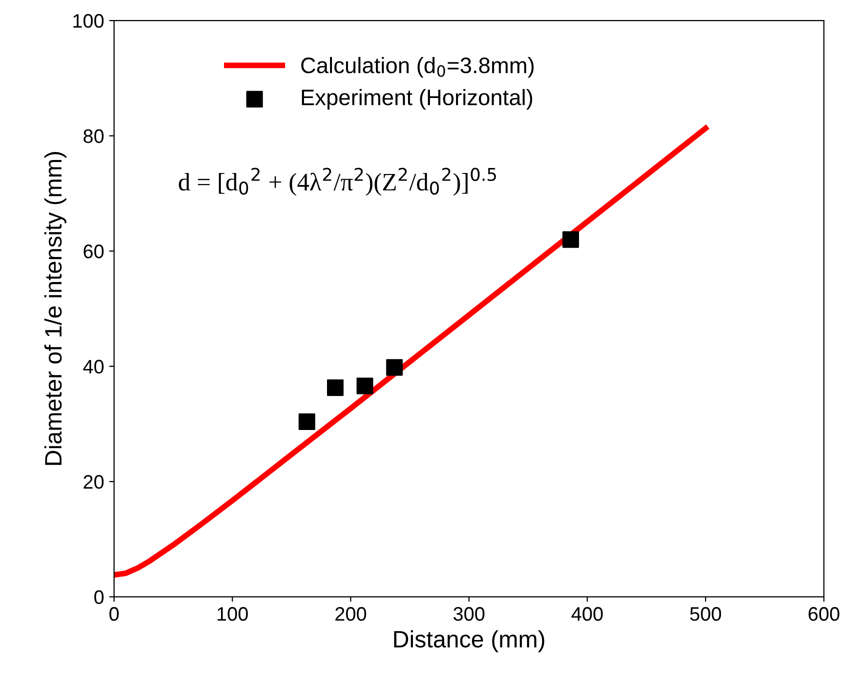  Describe the element at coordinates (94, 136) in the screenshot. I see `y-tick-label: 80` at that location.